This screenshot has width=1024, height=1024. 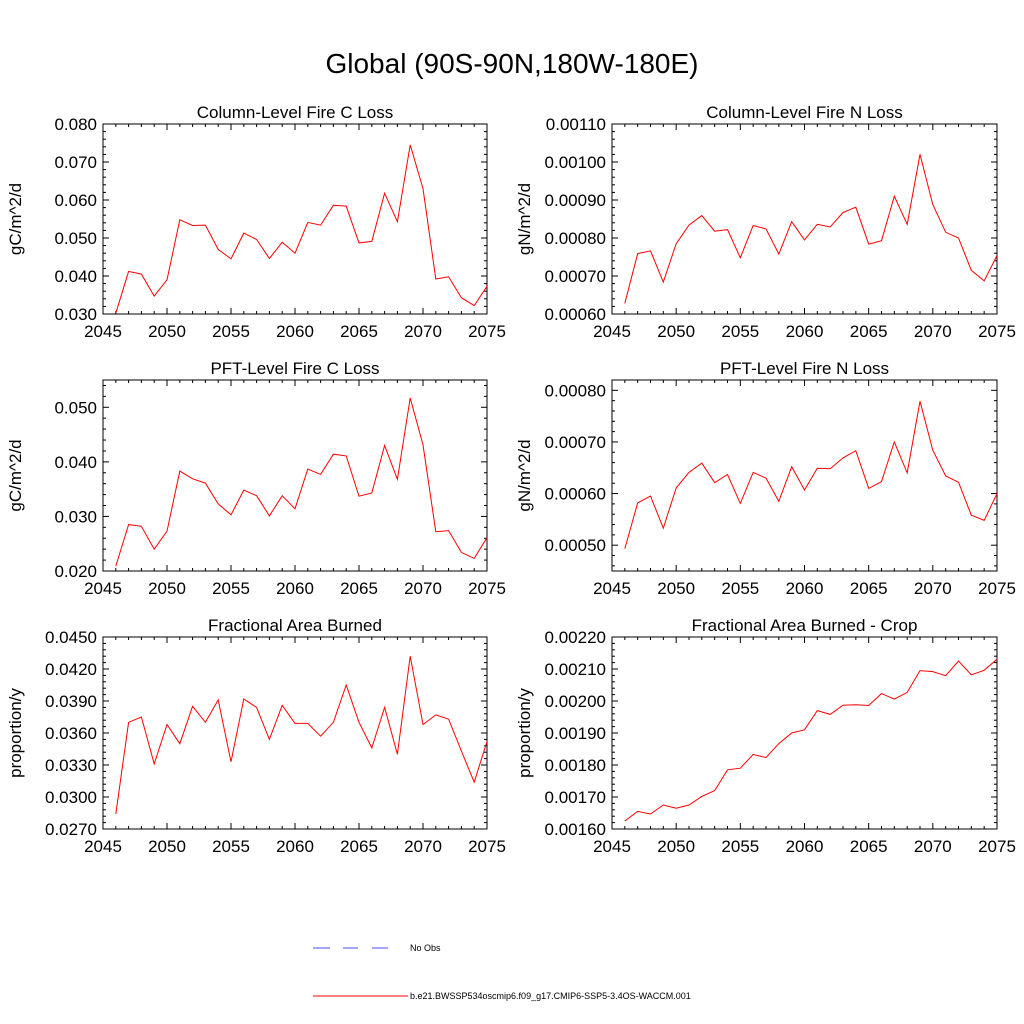 I want to click on y-tick-label: 0.0270, so click(x=71, y=829).